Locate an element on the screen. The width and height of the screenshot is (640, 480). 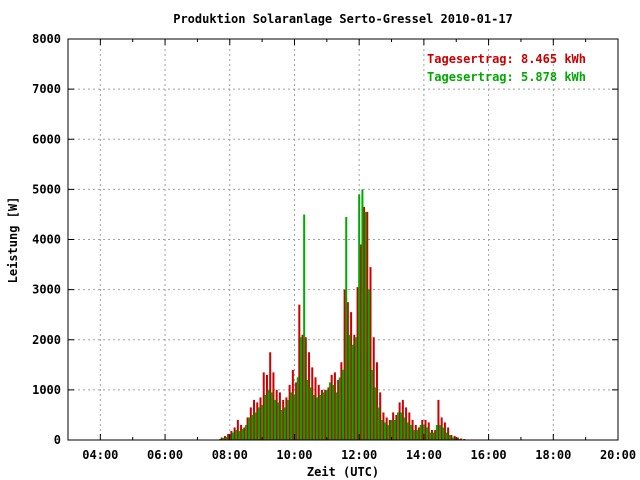
x-tick-label: 14:00 is located at coordinates (424, 455).